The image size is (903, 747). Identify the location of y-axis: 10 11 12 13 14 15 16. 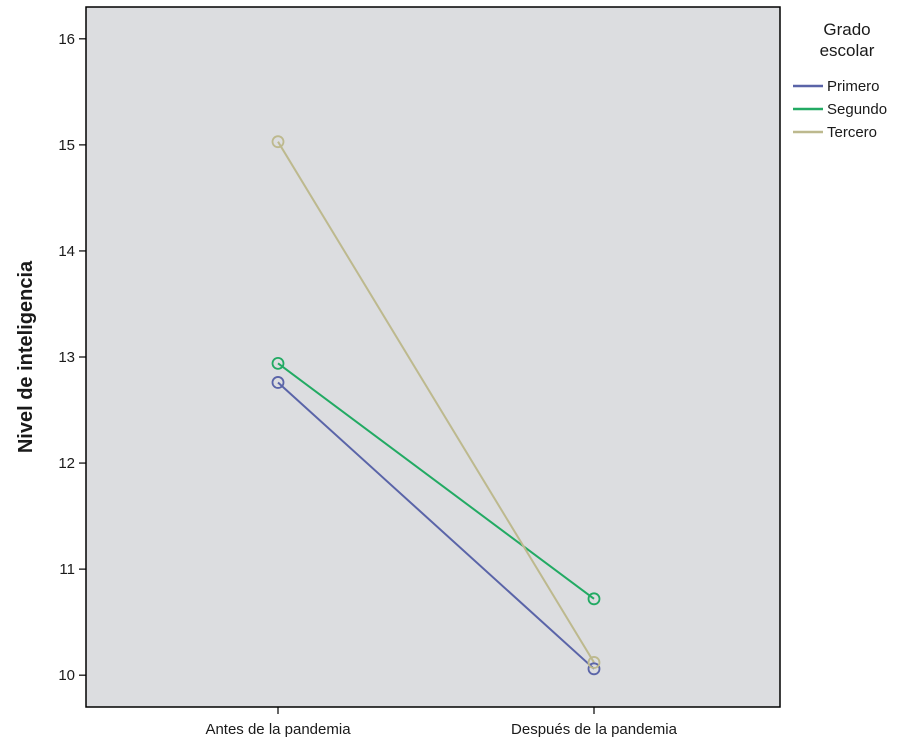
(72, 357).